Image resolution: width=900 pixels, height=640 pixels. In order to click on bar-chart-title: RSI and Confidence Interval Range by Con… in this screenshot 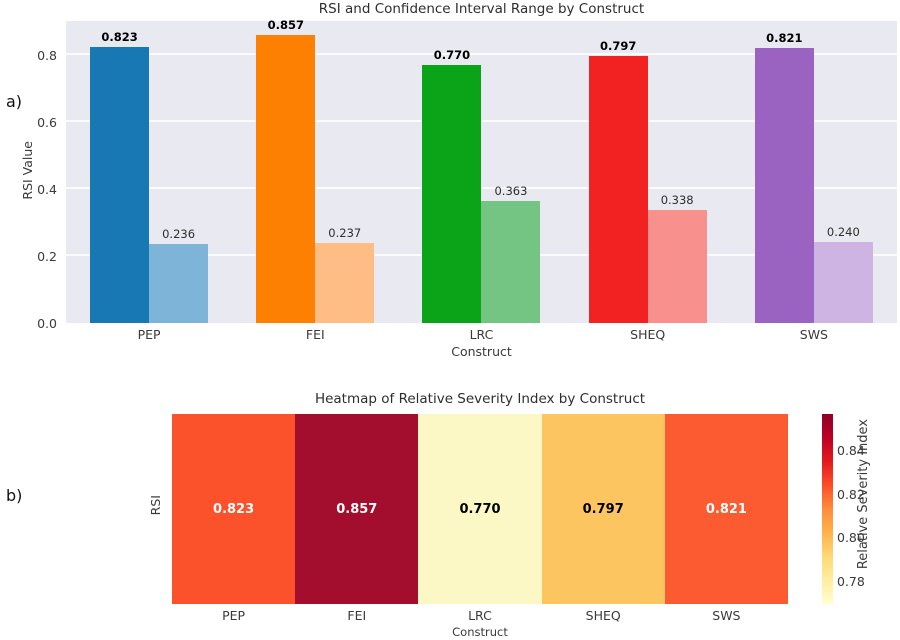, I will do `click(481, 9)`.